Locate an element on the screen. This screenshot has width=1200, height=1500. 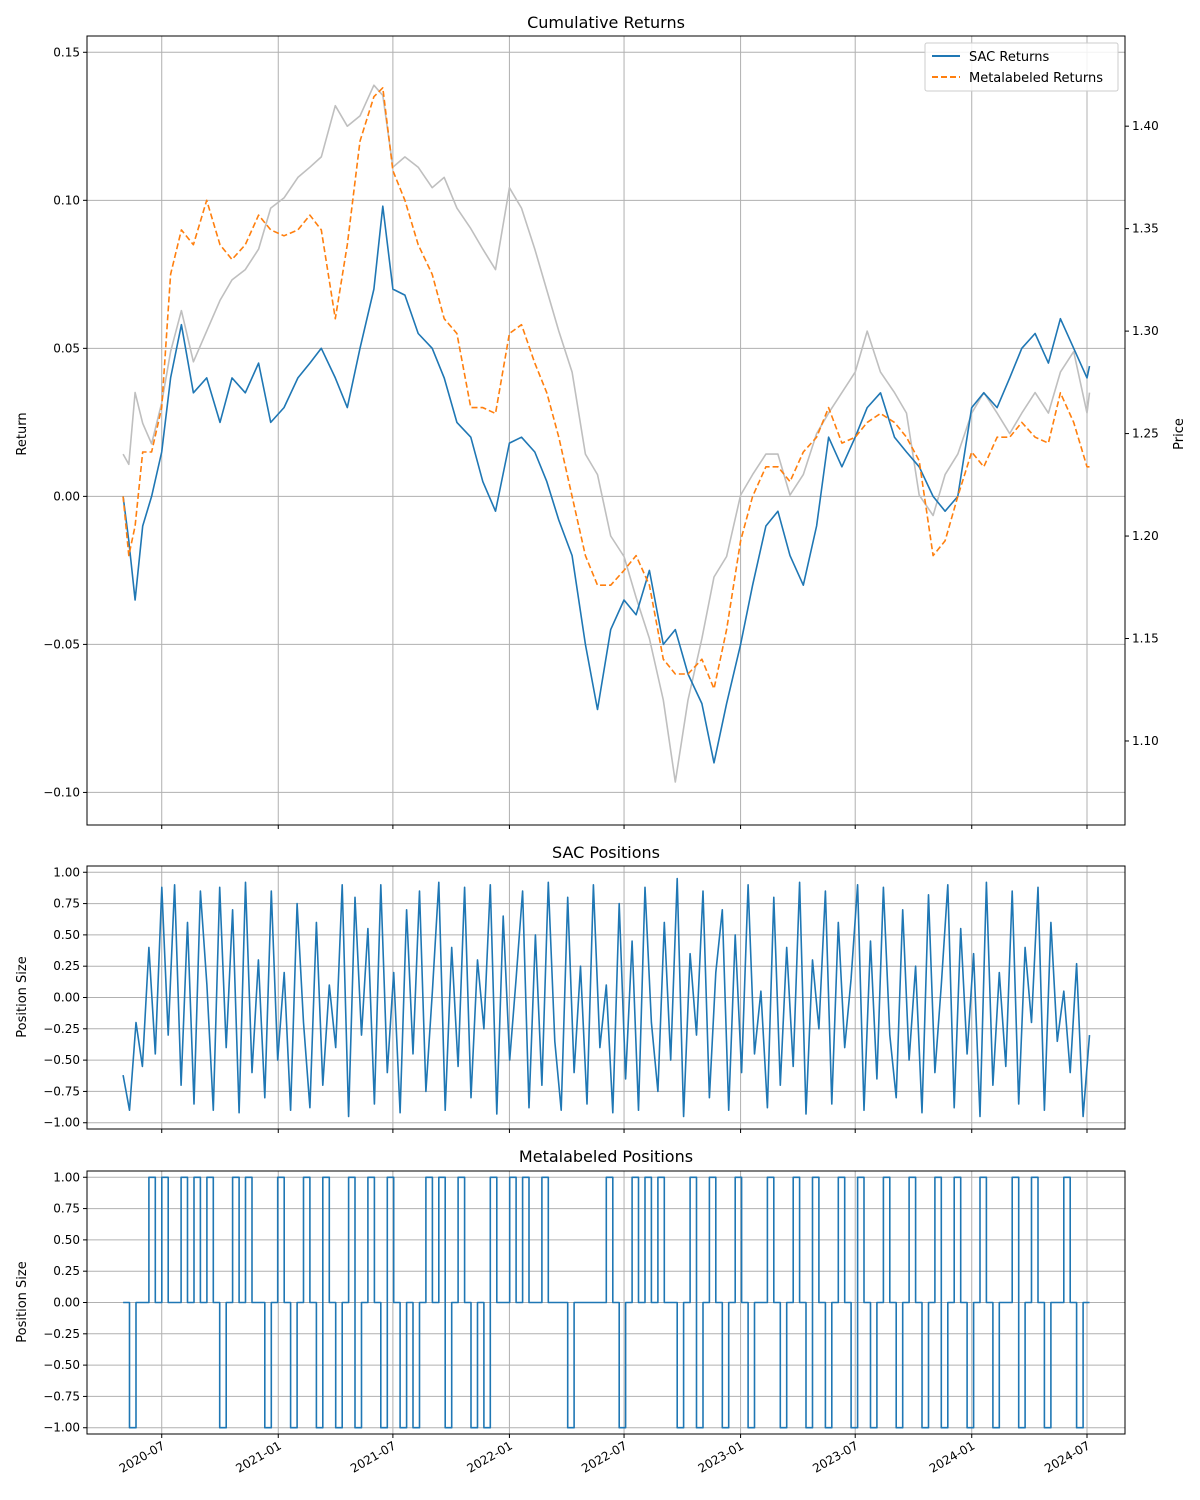
sac-positions-lines is located at coordinates (606, 997).